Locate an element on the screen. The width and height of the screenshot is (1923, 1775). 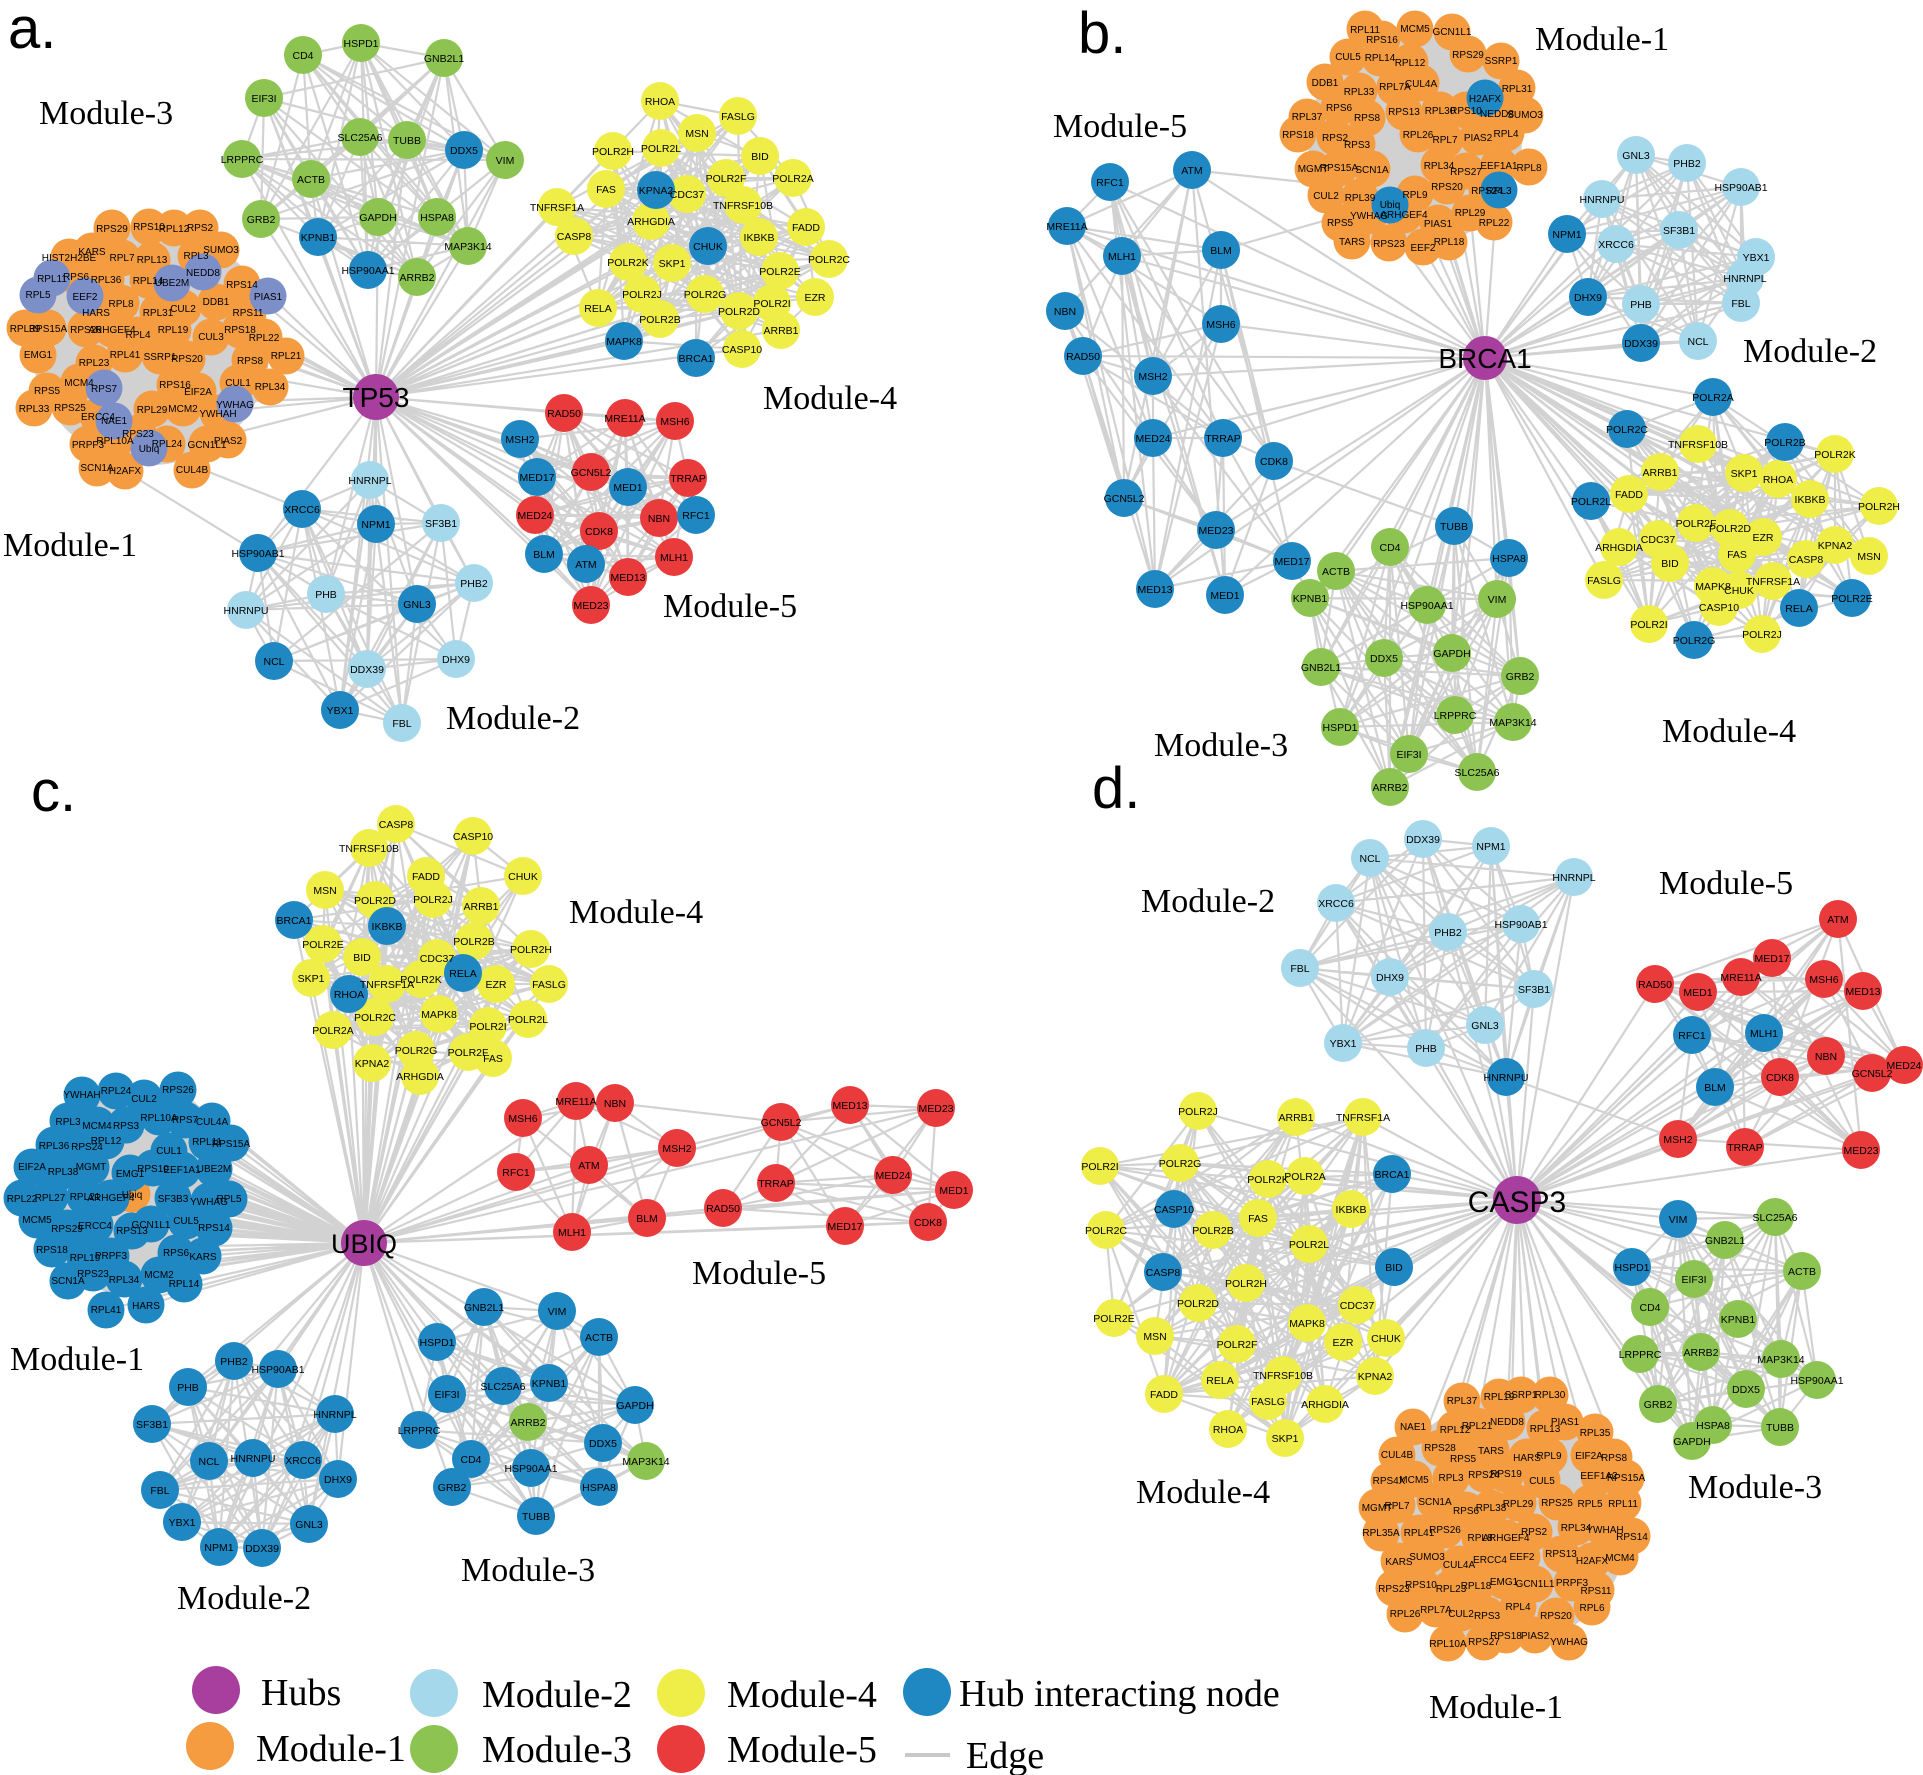
svg-text: RPS20 is located at coordinates (1556, 1616).